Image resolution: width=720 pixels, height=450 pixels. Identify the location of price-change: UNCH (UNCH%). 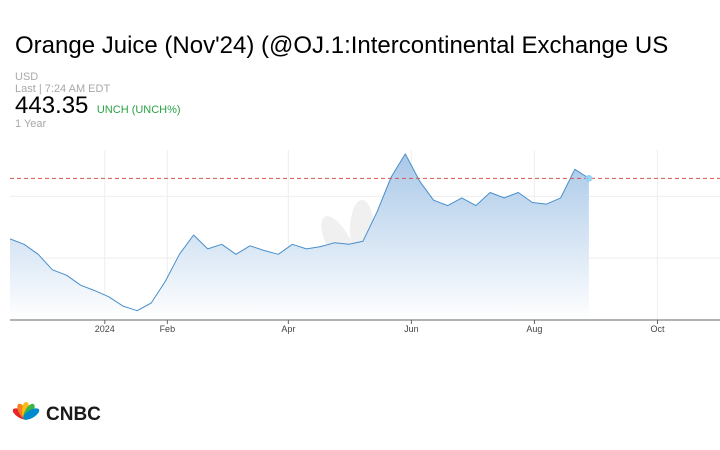
(138, 110).